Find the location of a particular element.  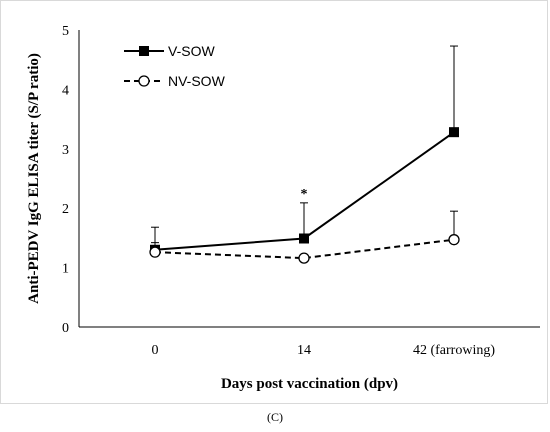

y-tick-label: 0 is located at coordinates (65, 328).